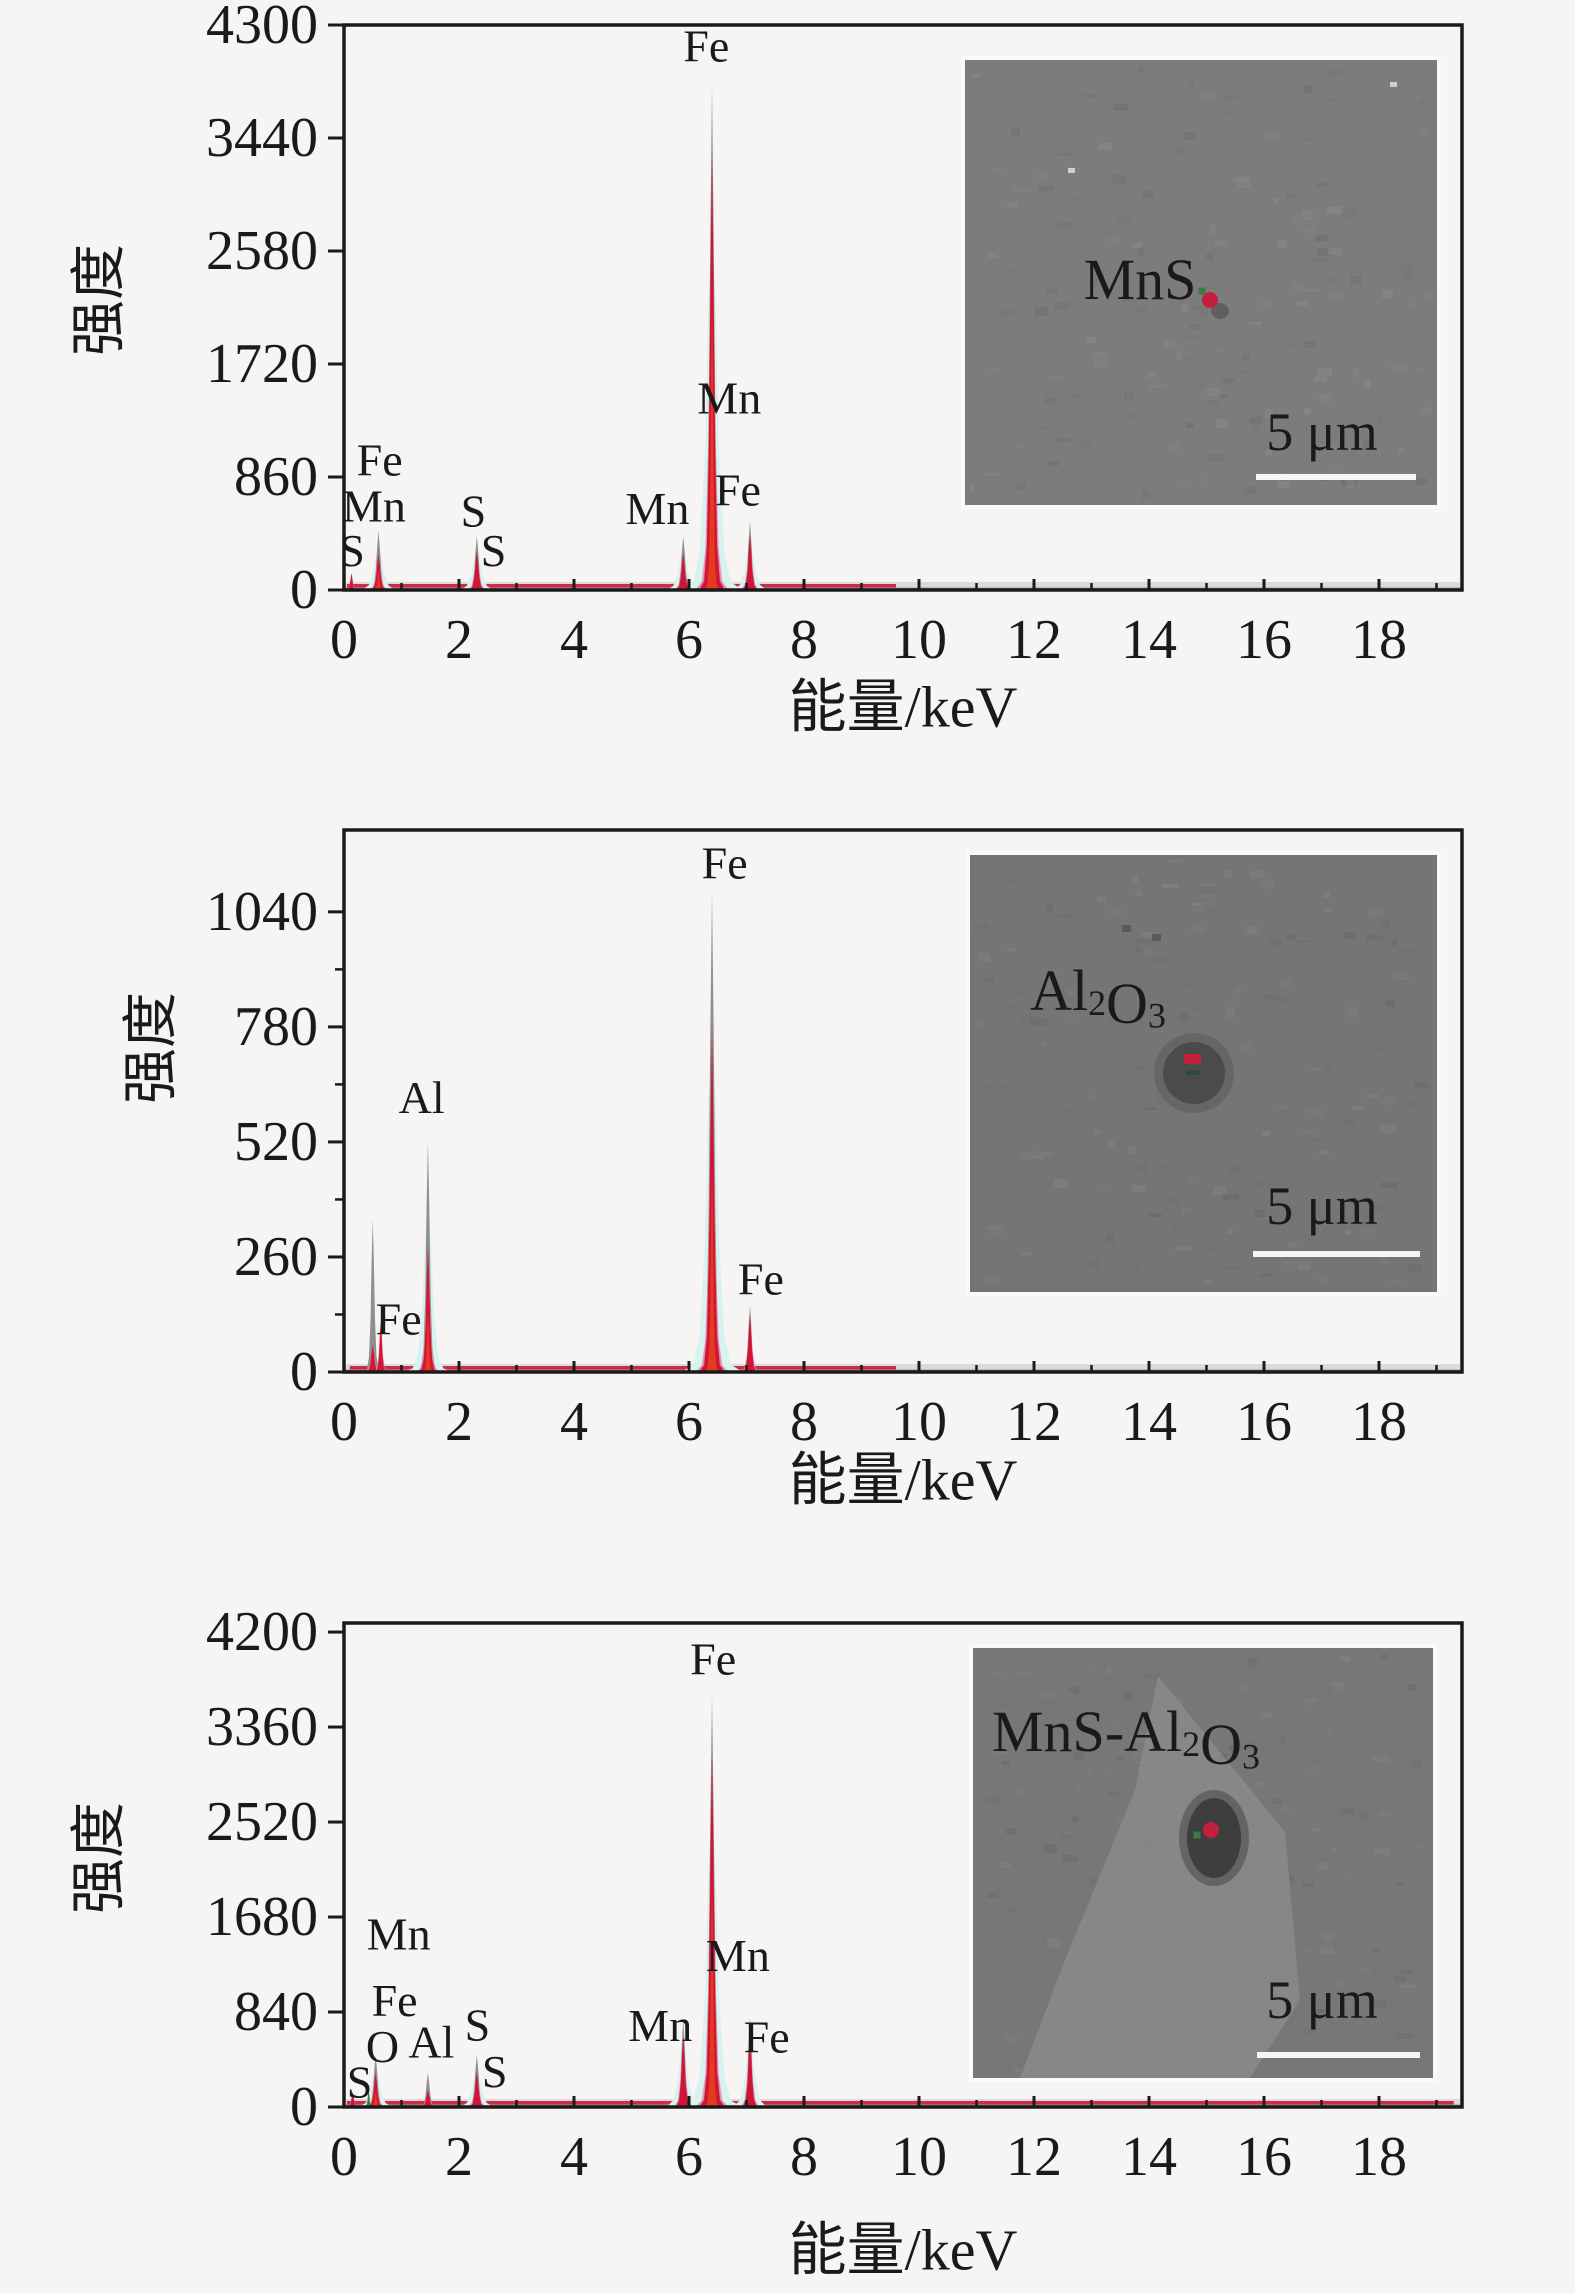  Describe the element at coordinates (1321, 1206) in the screenshot. I see `inset-scale-text: 5 μm` at that location.